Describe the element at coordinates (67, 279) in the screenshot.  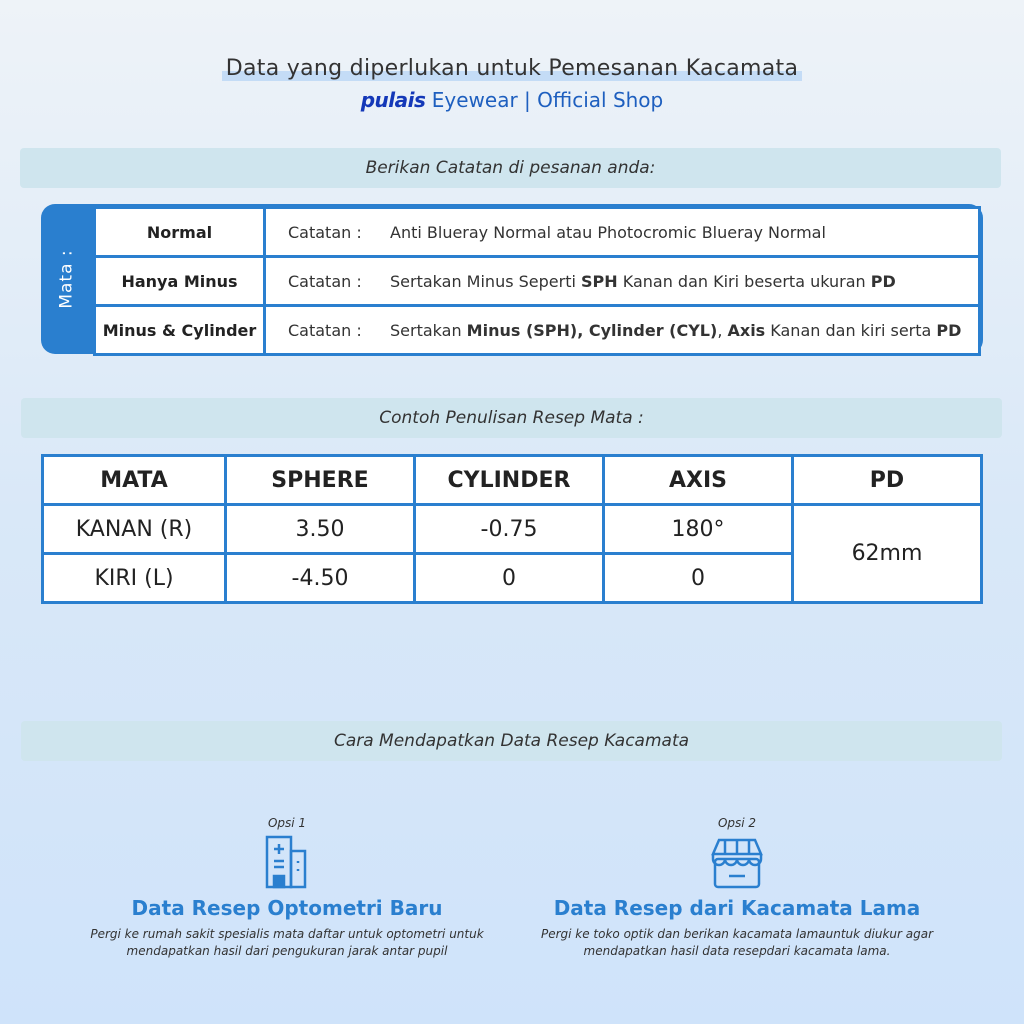
I see `mata-side-label: Mata :` at that location.